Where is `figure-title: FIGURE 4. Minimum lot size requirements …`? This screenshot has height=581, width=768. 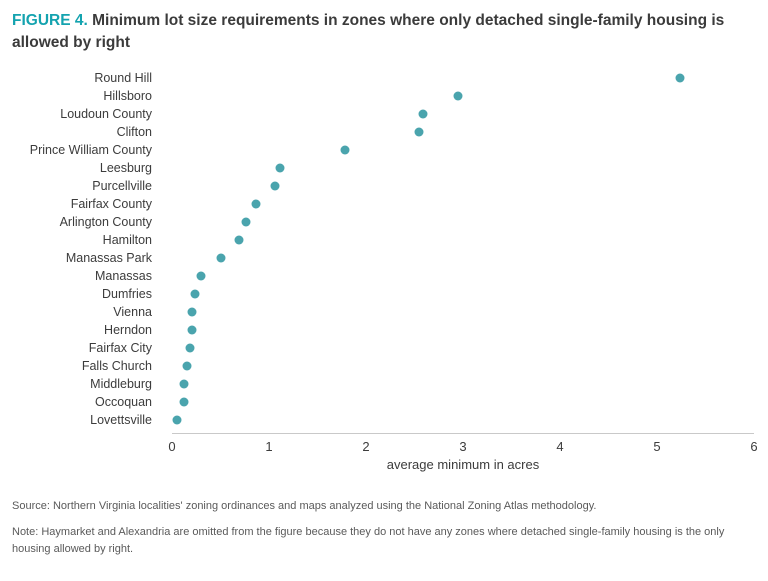
figure-title: FIGURE 4. Minimum lot size requirements … is located at coordinates (377, 32).